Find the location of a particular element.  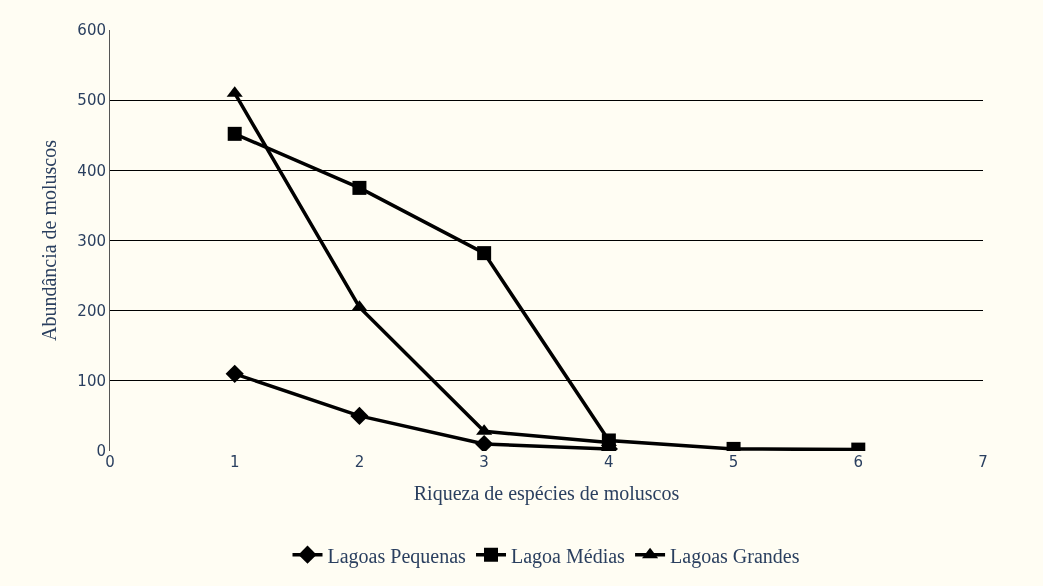

legend-label: Lagoas Pequenas is located at coordinates (397, 556).